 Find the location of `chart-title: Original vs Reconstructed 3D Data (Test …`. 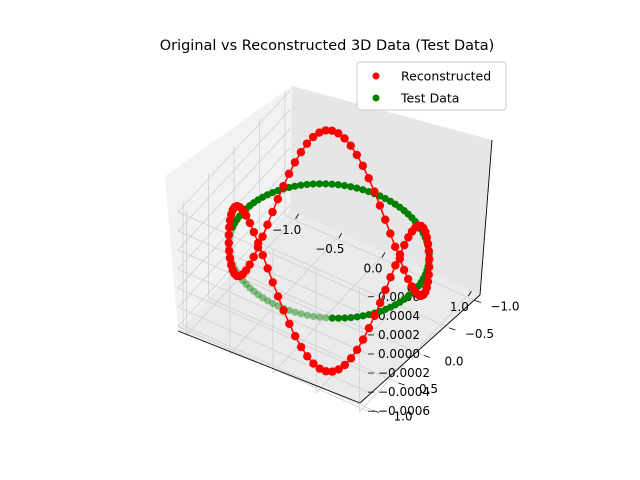

chart-title: Original vs Reconstructed 3D Data (Test … is located at coordinates (327, 46).